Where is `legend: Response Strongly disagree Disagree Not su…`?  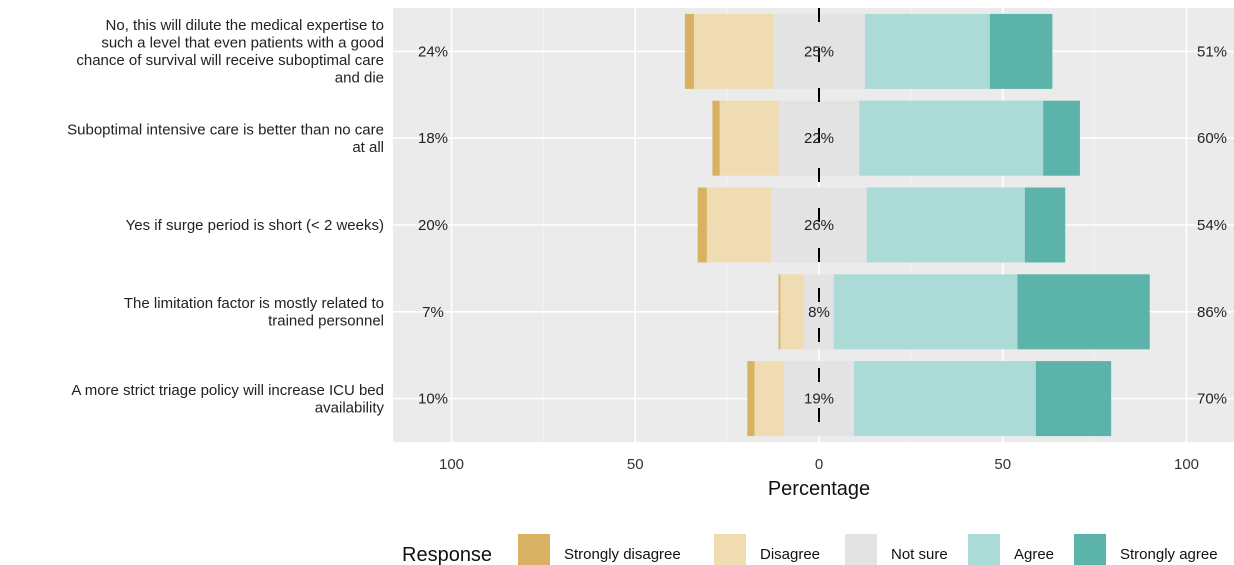
legend: Response Strongly disagree Disagree Not su… is located at coordinates (810, 549).